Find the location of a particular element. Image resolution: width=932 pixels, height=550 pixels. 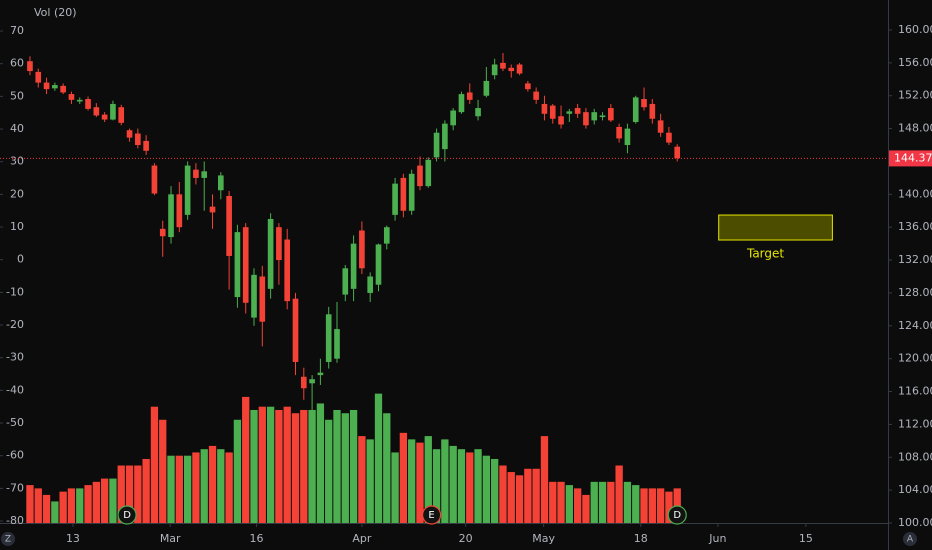

y2-tick-label: -50 is located at coordinates (15, 422).